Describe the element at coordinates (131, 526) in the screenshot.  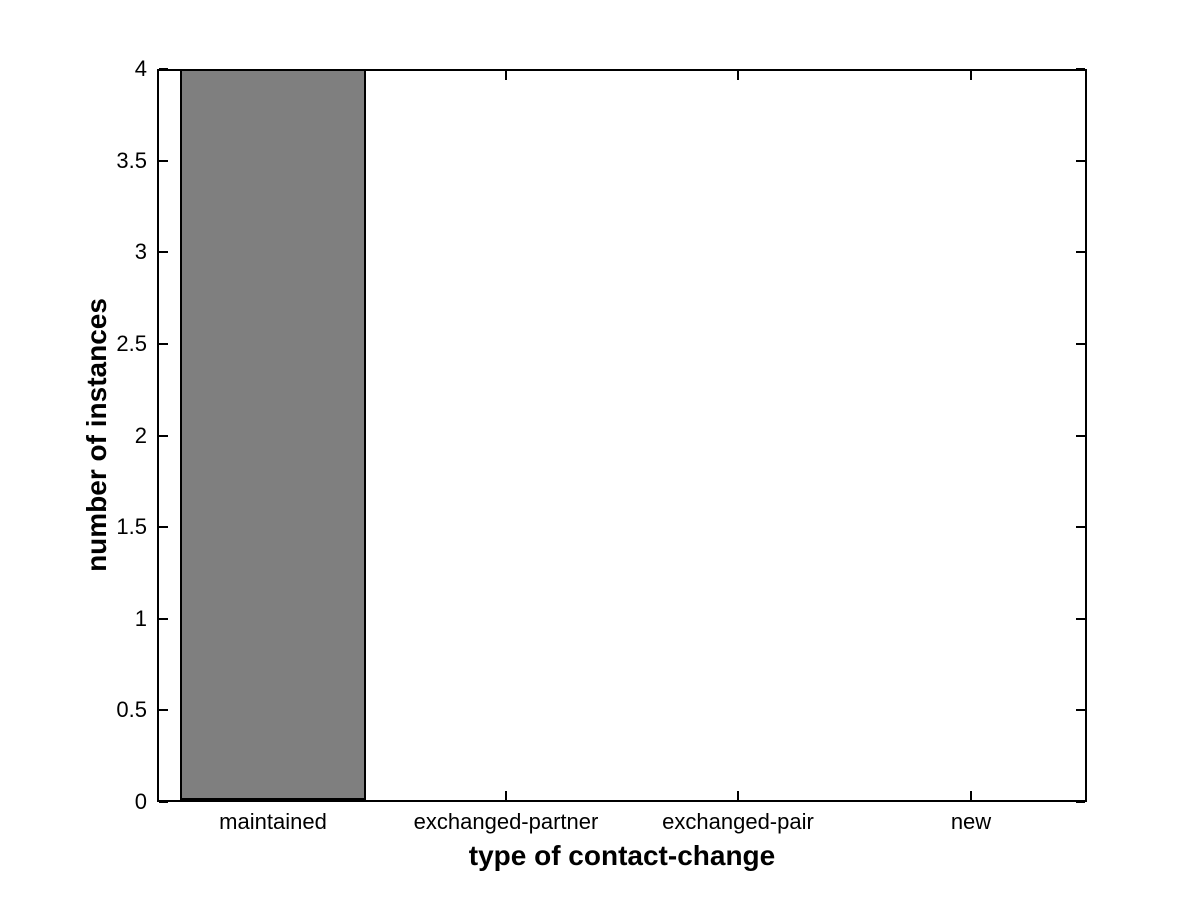
I see `y-tick-label: 1.5` at that location.